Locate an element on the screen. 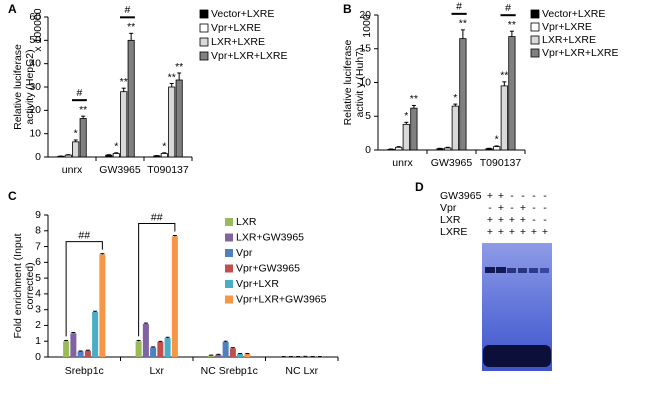 This screenshot has height=404, width=660. y-tick-label: 6 is located at coordinates (38, 262).